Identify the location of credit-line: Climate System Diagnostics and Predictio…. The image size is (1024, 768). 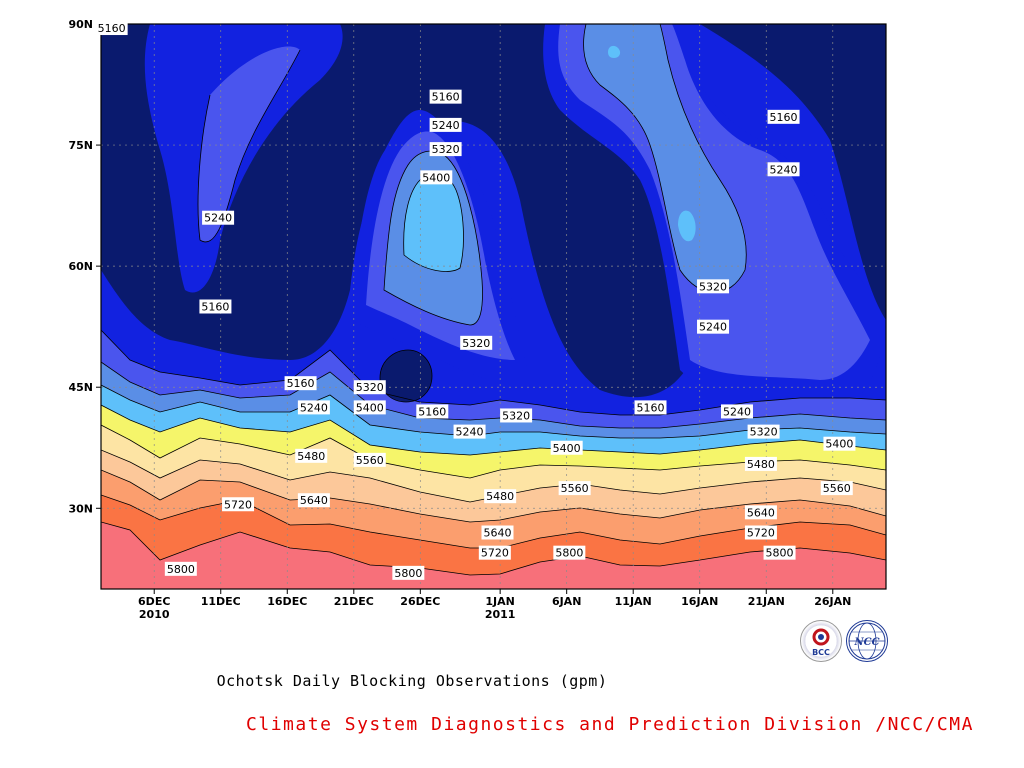
(610, 724).